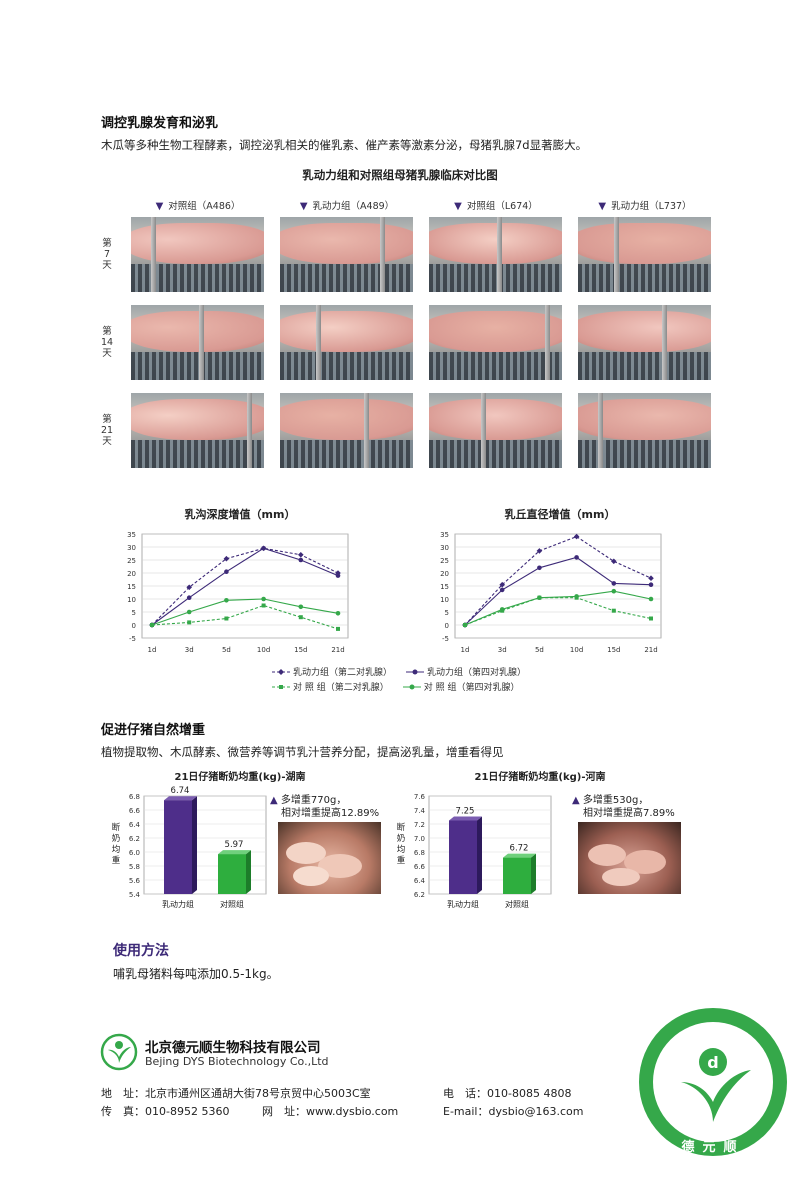  I want to click on usage-body: 哺乳母猪料每吨添加0.5-1kg。, so click(196, 974).